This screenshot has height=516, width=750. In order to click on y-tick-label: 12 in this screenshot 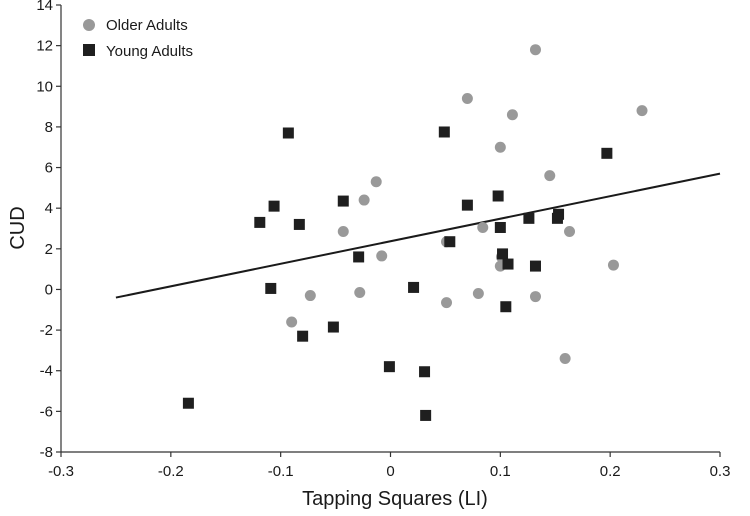, I will do `click(44, 46)`.